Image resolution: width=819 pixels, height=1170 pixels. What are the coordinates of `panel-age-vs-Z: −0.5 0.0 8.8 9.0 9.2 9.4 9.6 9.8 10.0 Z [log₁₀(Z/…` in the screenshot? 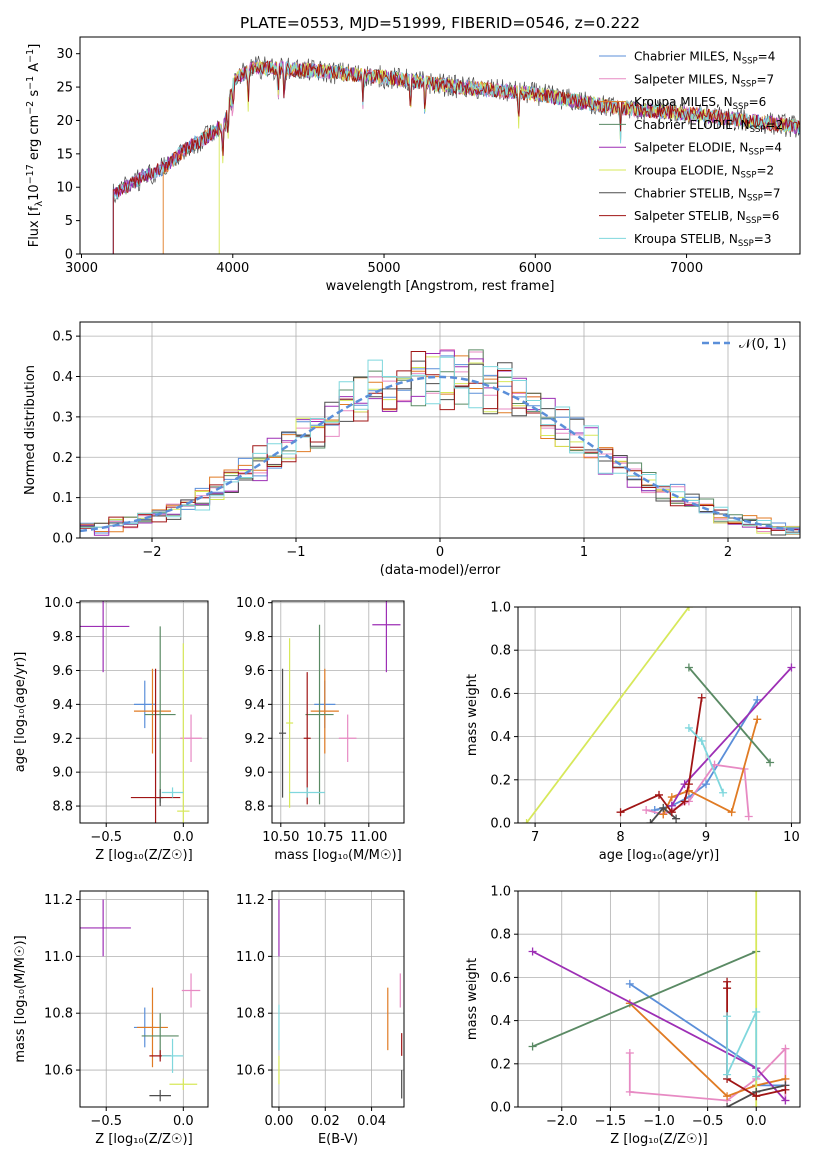 It's located at (111, 729).